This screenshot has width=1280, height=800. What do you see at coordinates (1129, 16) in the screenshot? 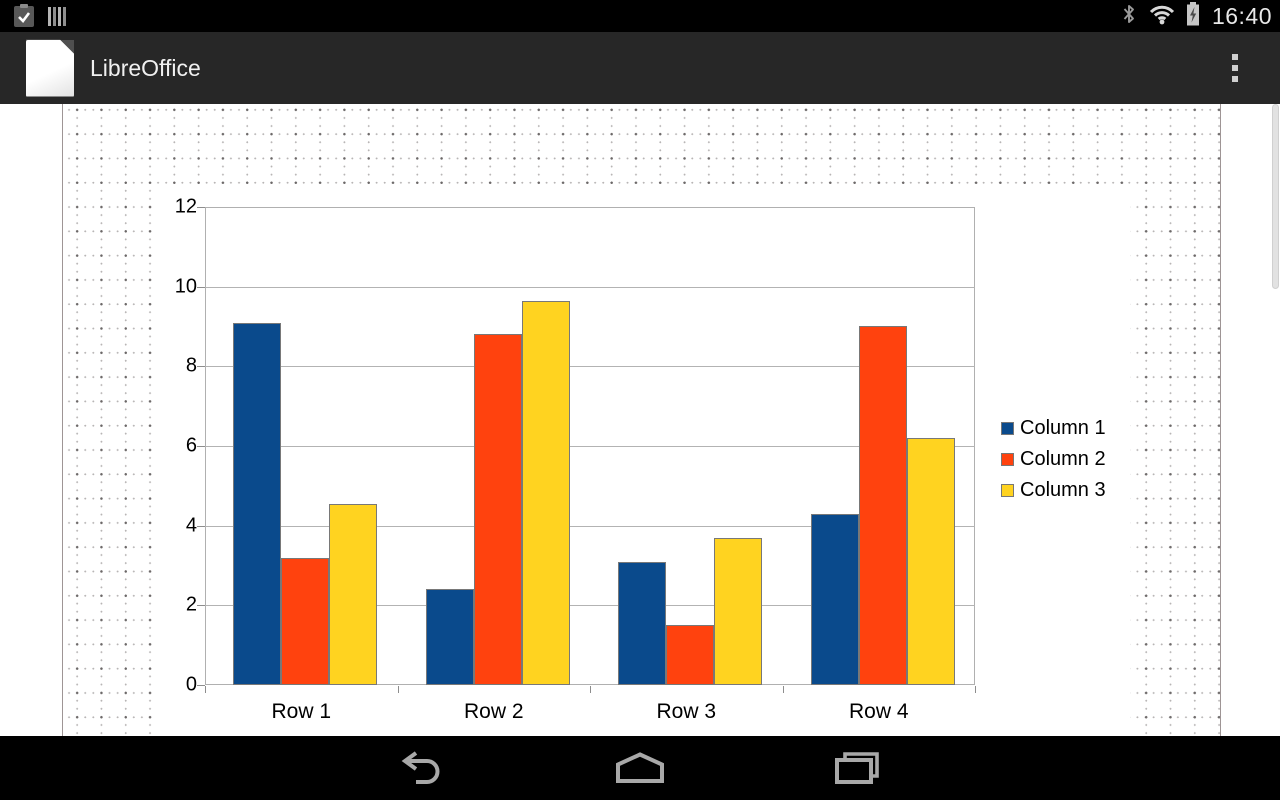
I see `bluetooth-icon` at bounding box center [1129, 16].